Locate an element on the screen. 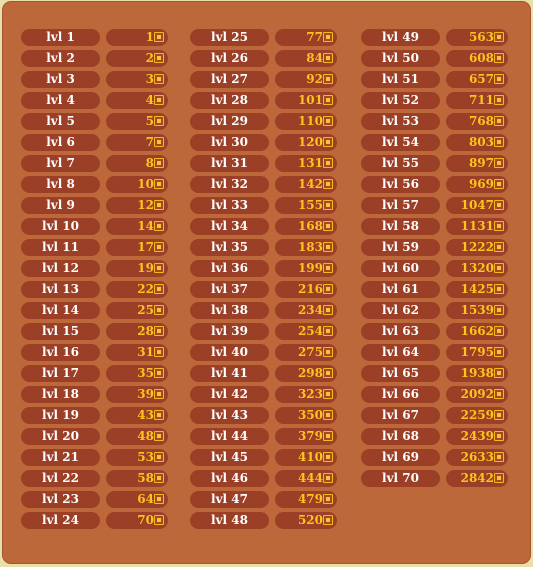 This screenshot has width=533, height=567. level-label: lvl 40 is located at coordinates (229, 352).